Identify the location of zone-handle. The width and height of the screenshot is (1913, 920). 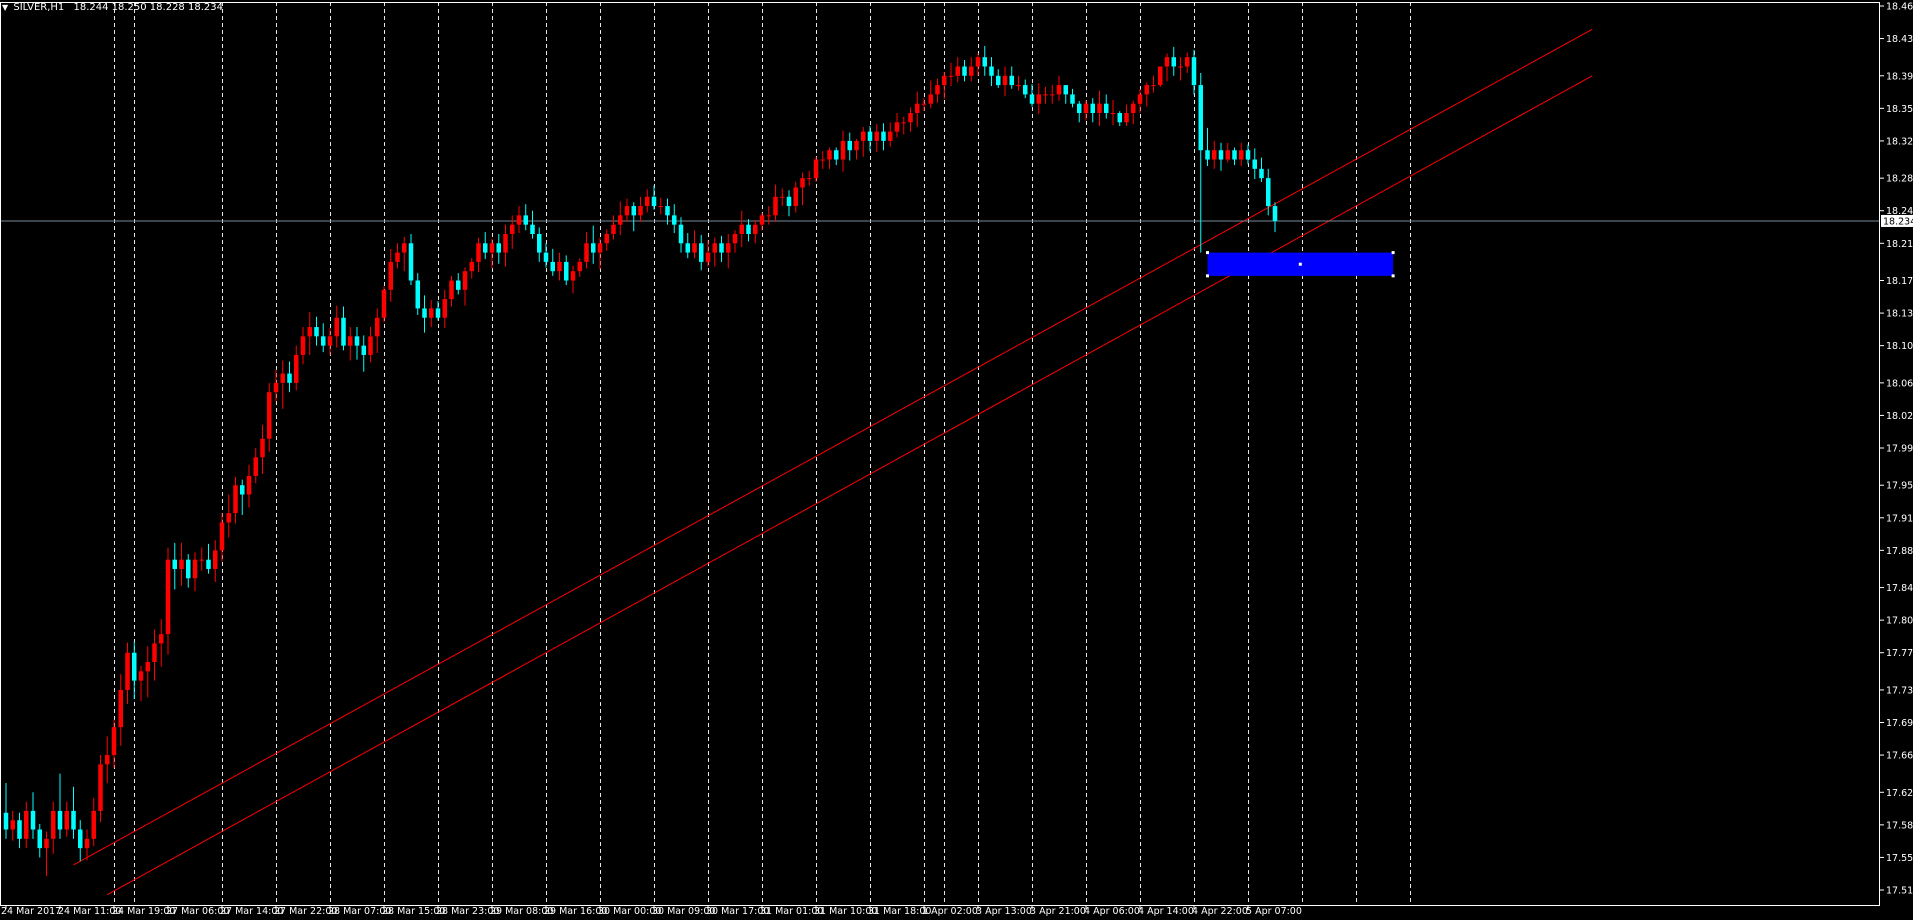
(1393, 275).